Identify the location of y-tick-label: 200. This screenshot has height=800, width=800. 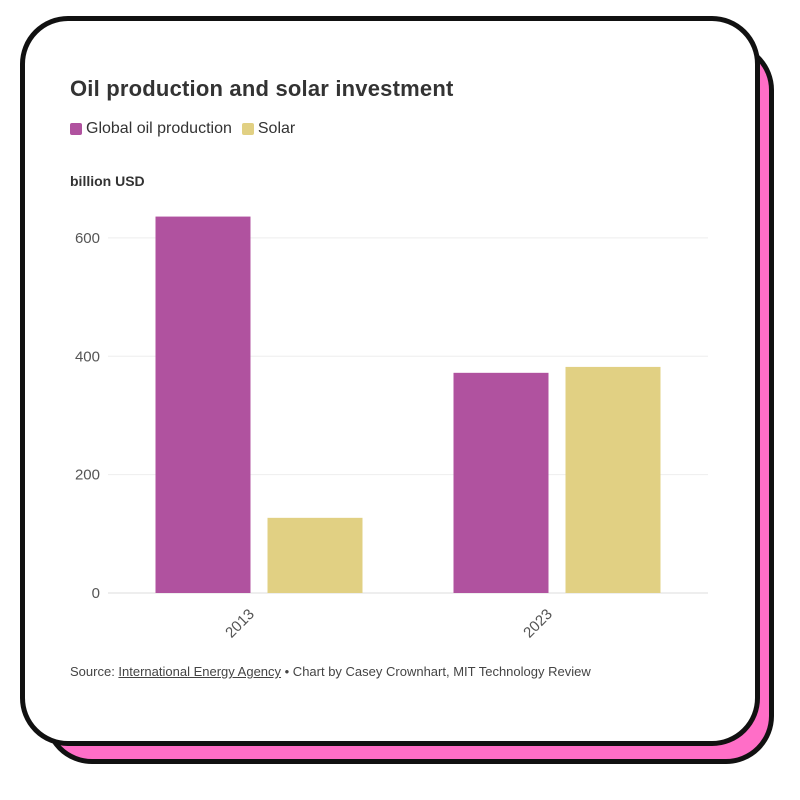
(87, 475).